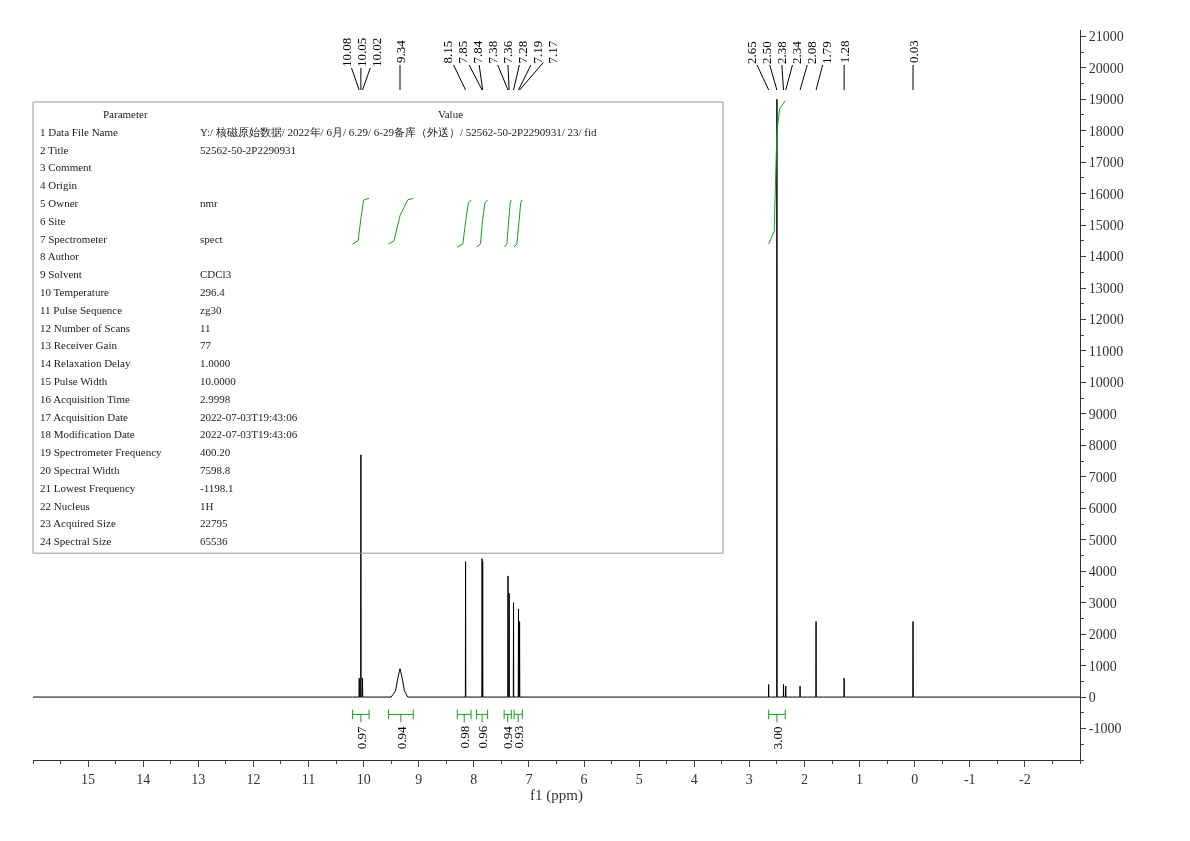  Describe the element at coordinates (1106, 163) in the screenshot. I see `y-tick-label: 17000` at that location.